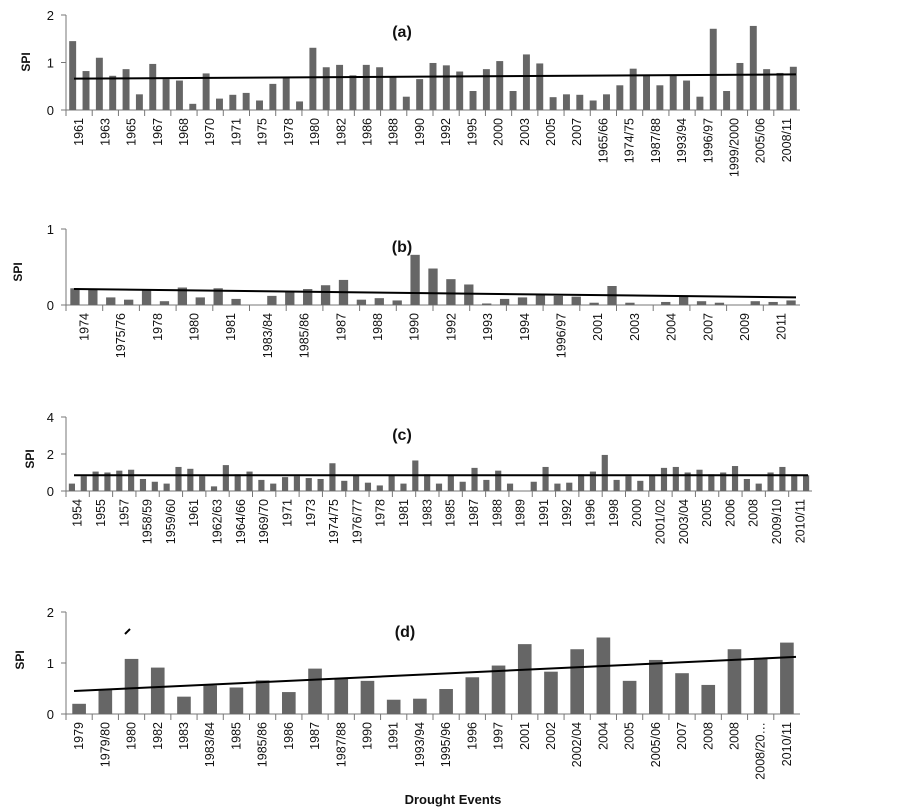 The width and height of the screenshot is (903, 810). I want to click on x-tick-label: 2004, so click(672, 327).